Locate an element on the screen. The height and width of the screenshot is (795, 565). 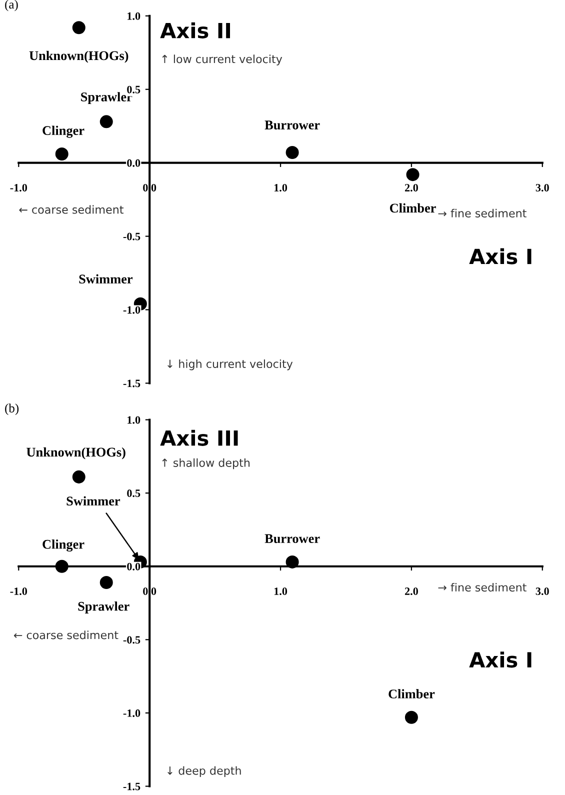
annotation: ↓ deep depth is located at coordinates (204, 771).